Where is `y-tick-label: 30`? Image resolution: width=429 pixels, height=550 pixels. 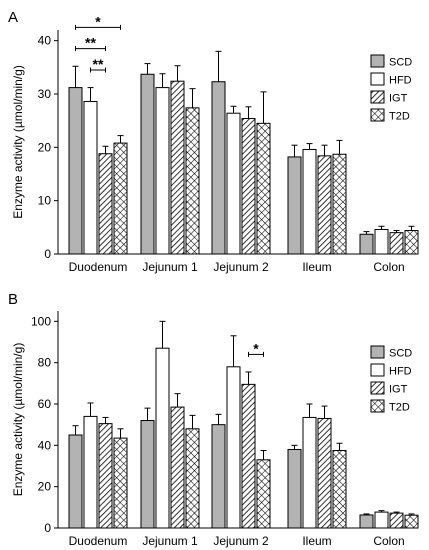
y-tick-label: 30 is located at coordinates (45, 94).